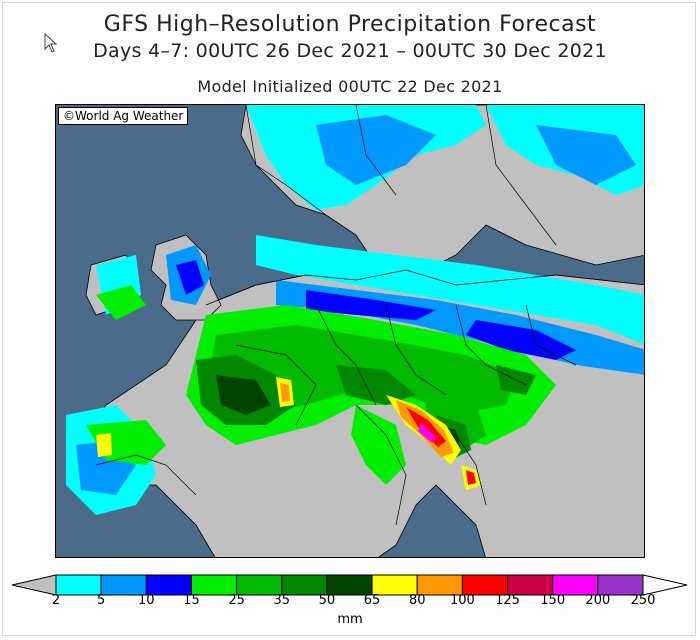  Describe the element at coordinates (288, 433) in the screenshot. I see `precip-extreme` at that location.